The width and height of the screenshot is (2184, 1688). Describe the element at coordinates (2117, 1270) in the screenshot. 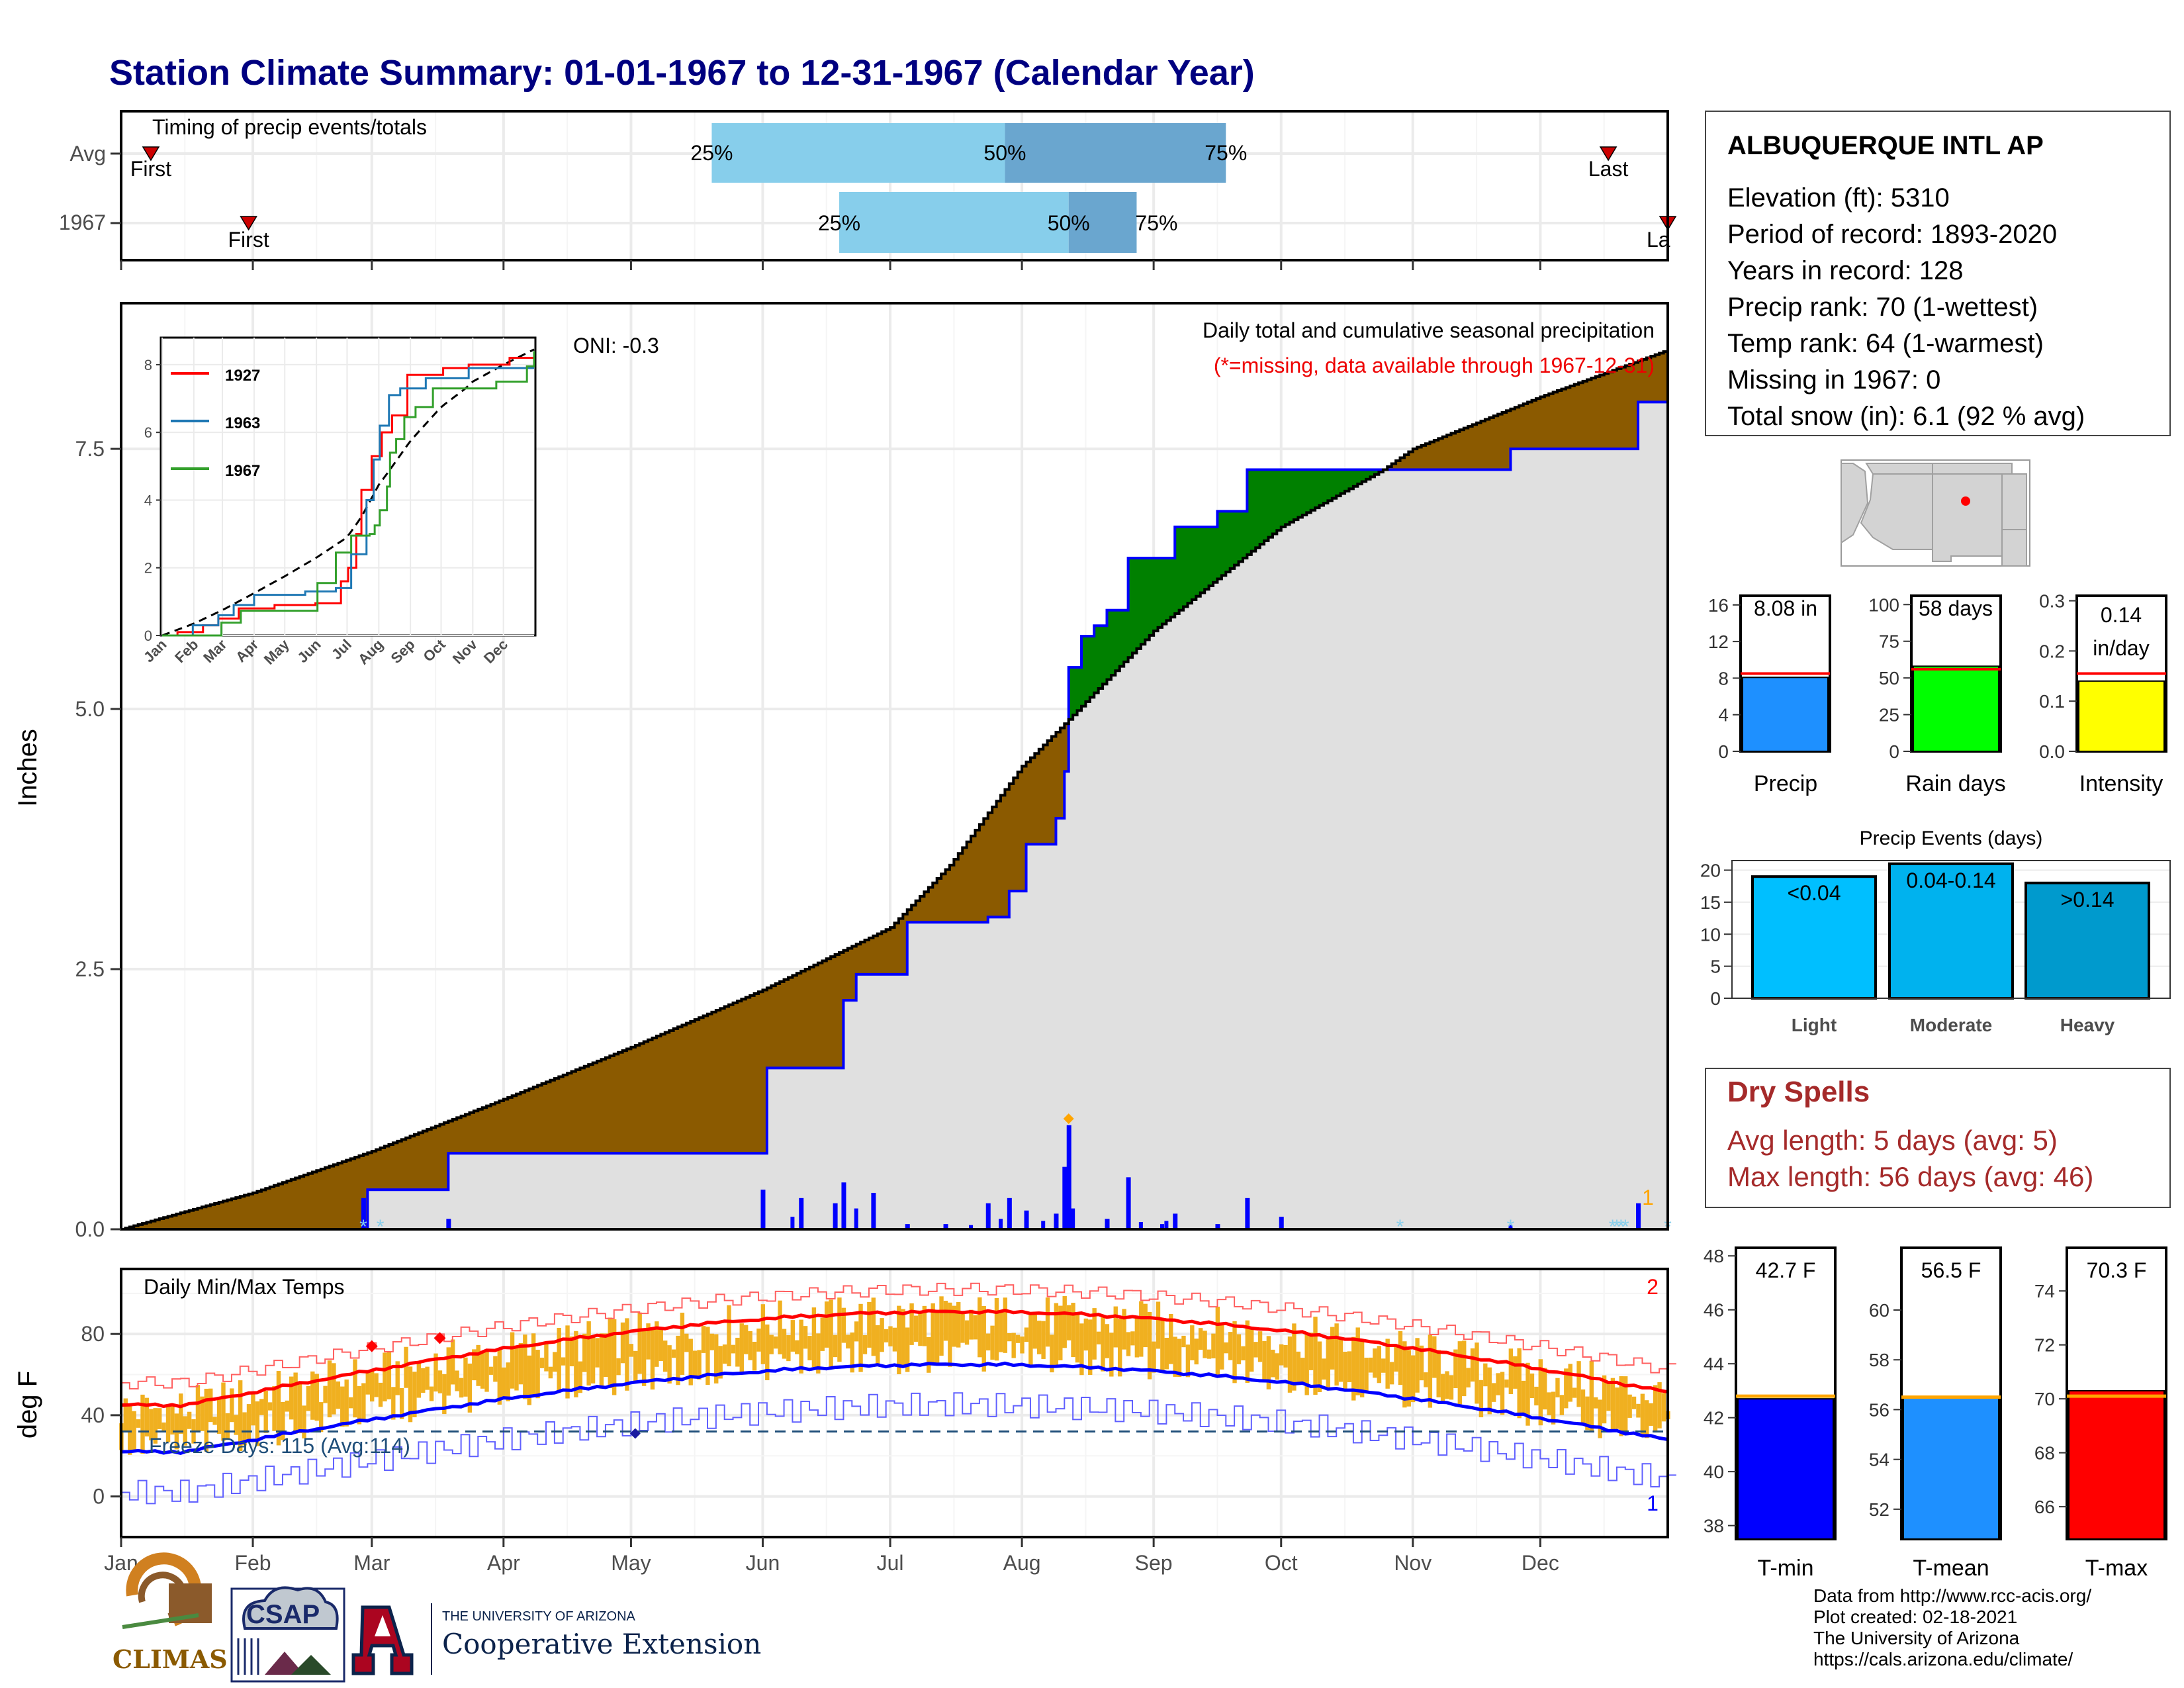

I see `tmax-value-label: 70.3 F` at that location.